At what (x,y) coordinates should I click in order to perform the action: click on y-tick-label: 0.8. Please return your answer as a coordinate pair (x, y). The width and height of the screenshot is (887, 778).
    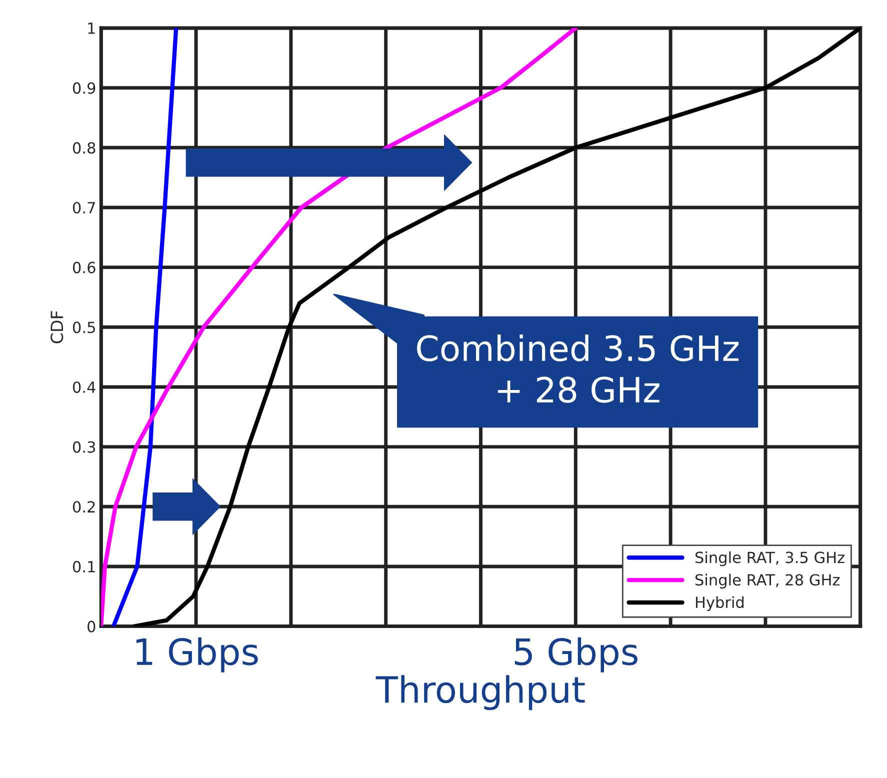
    Looking at the image, I should click on (84, 148).